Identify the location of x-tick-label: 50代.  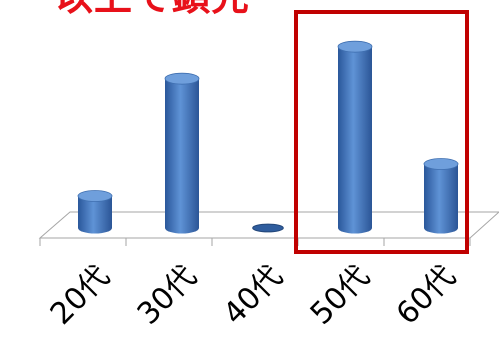
(340, 295).